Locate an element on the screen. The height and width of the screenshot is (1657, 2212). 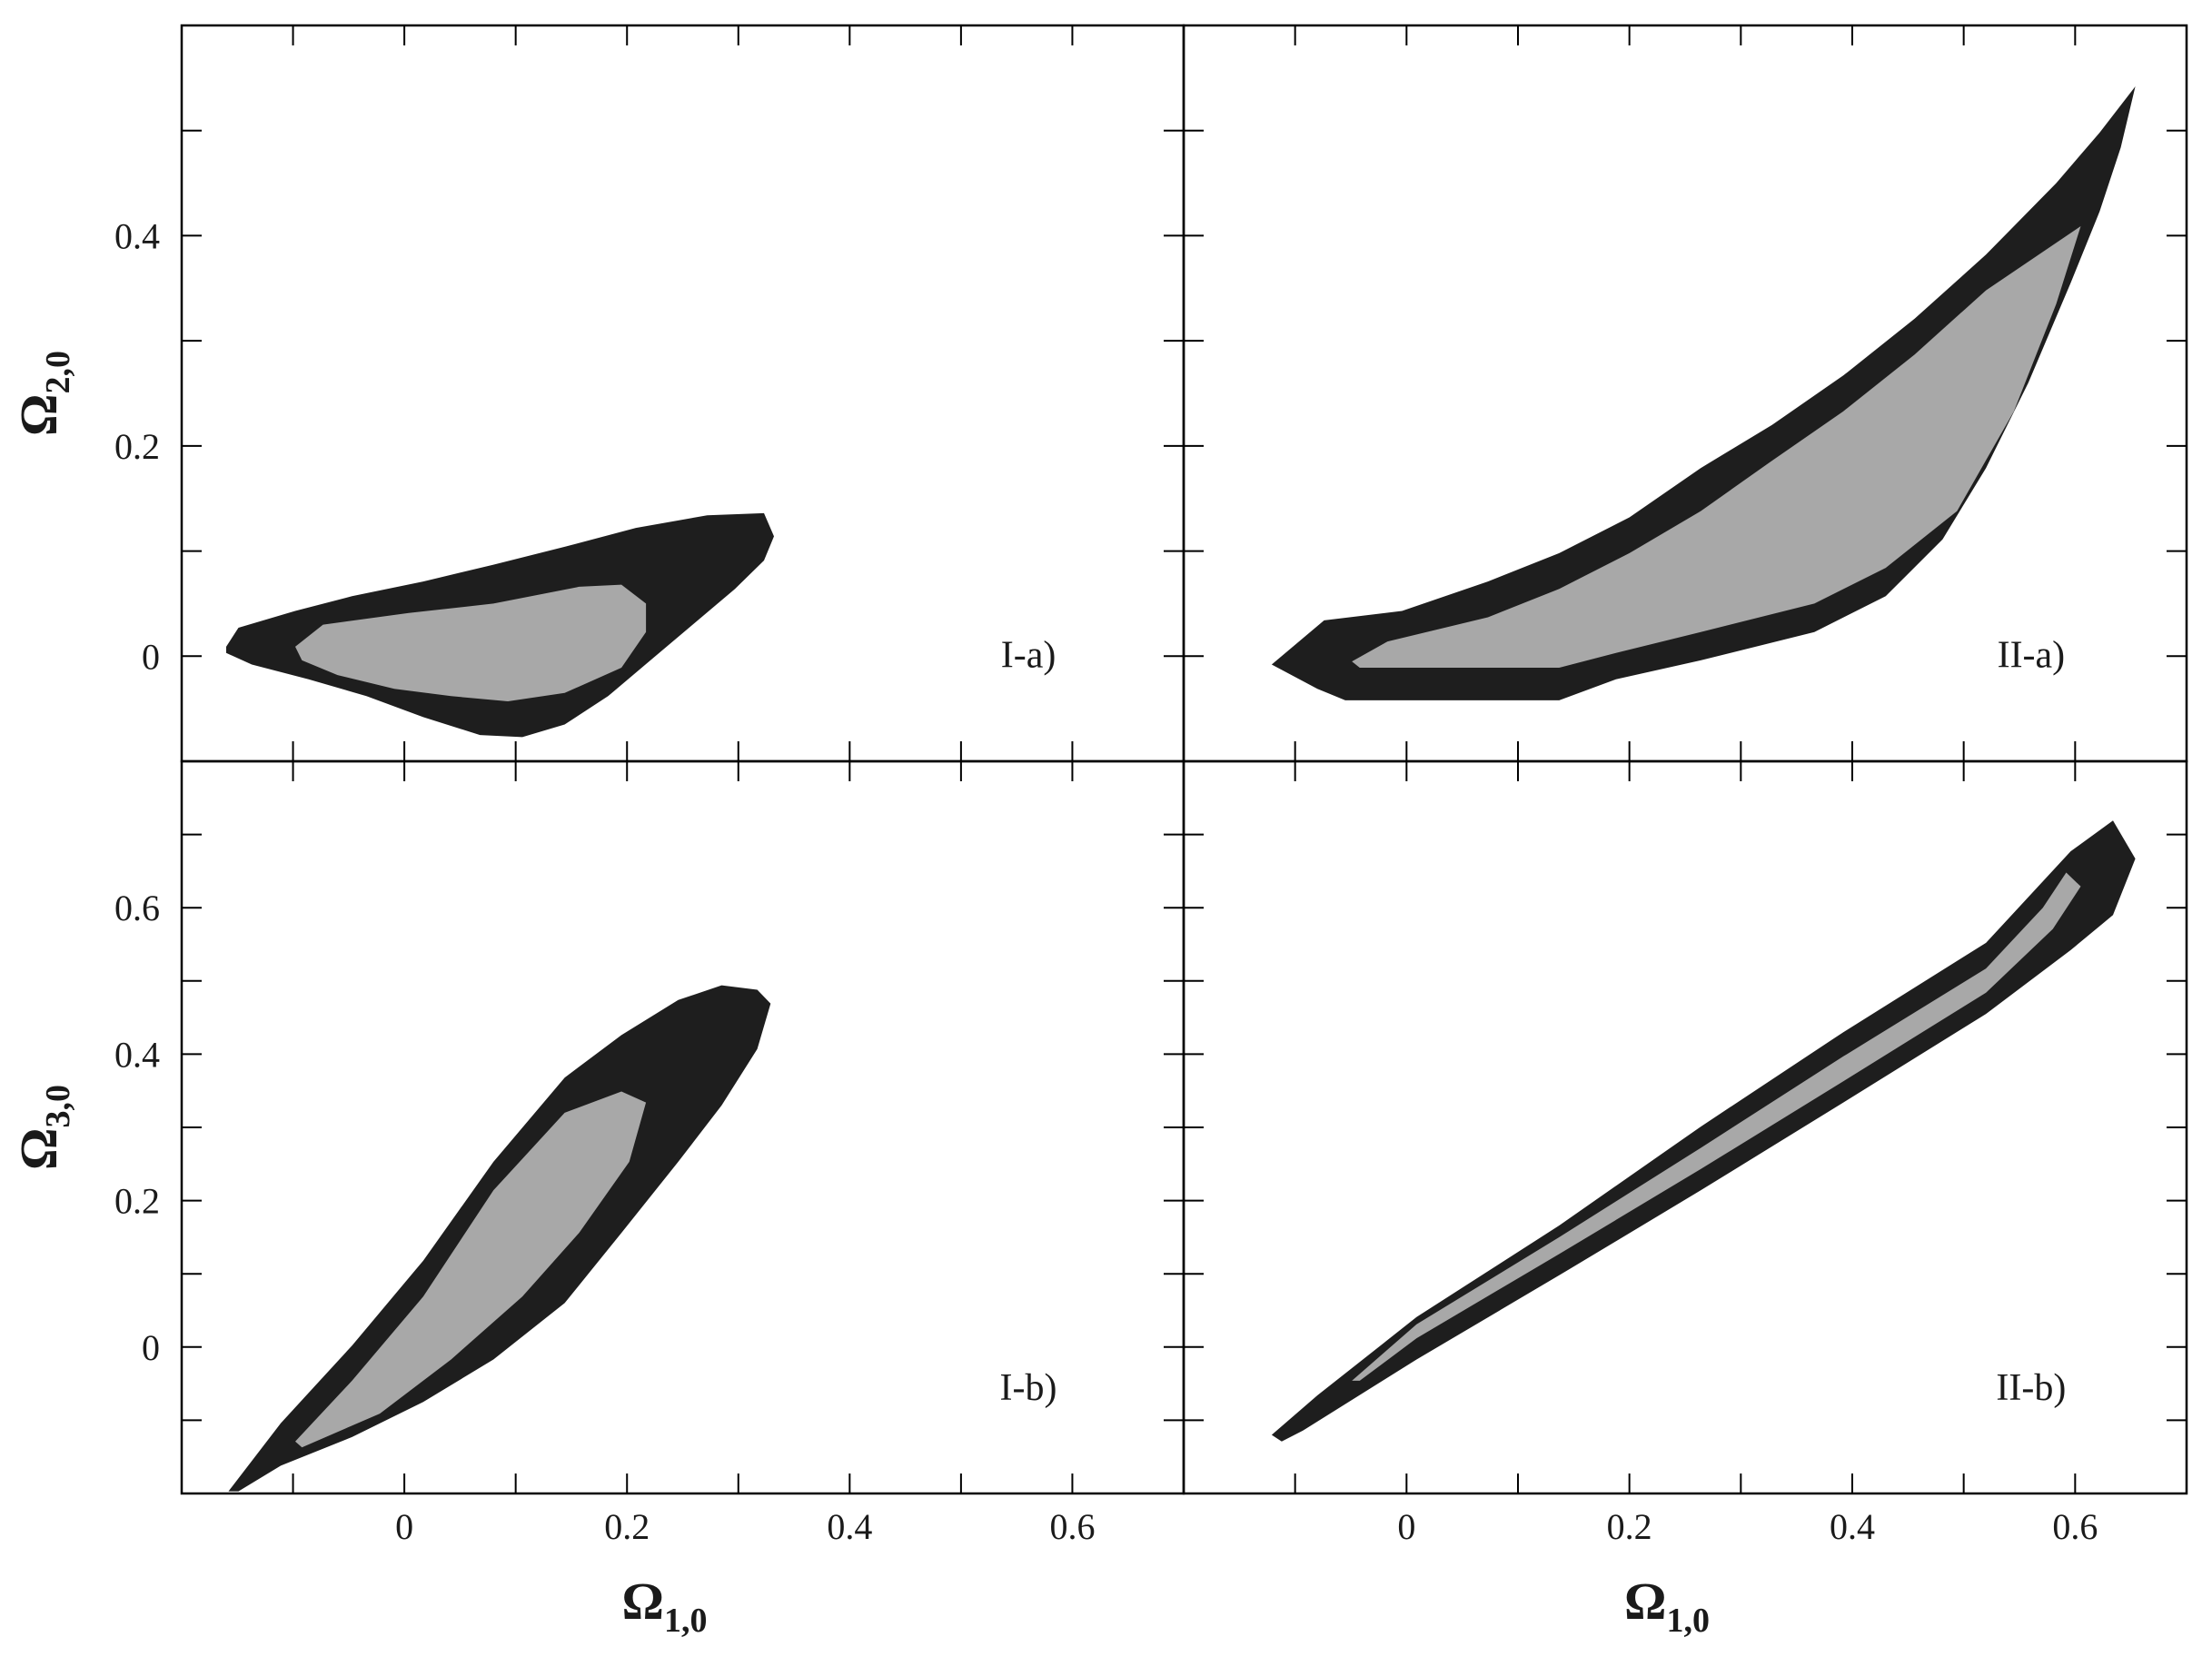
y-axis-label: Ω2,0 is located at coordinates (43, 393).